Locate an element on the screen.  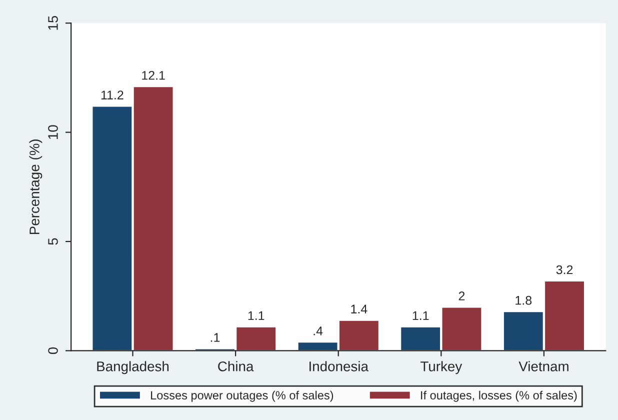
data-label: .4 is located at coordinates (318, 331).